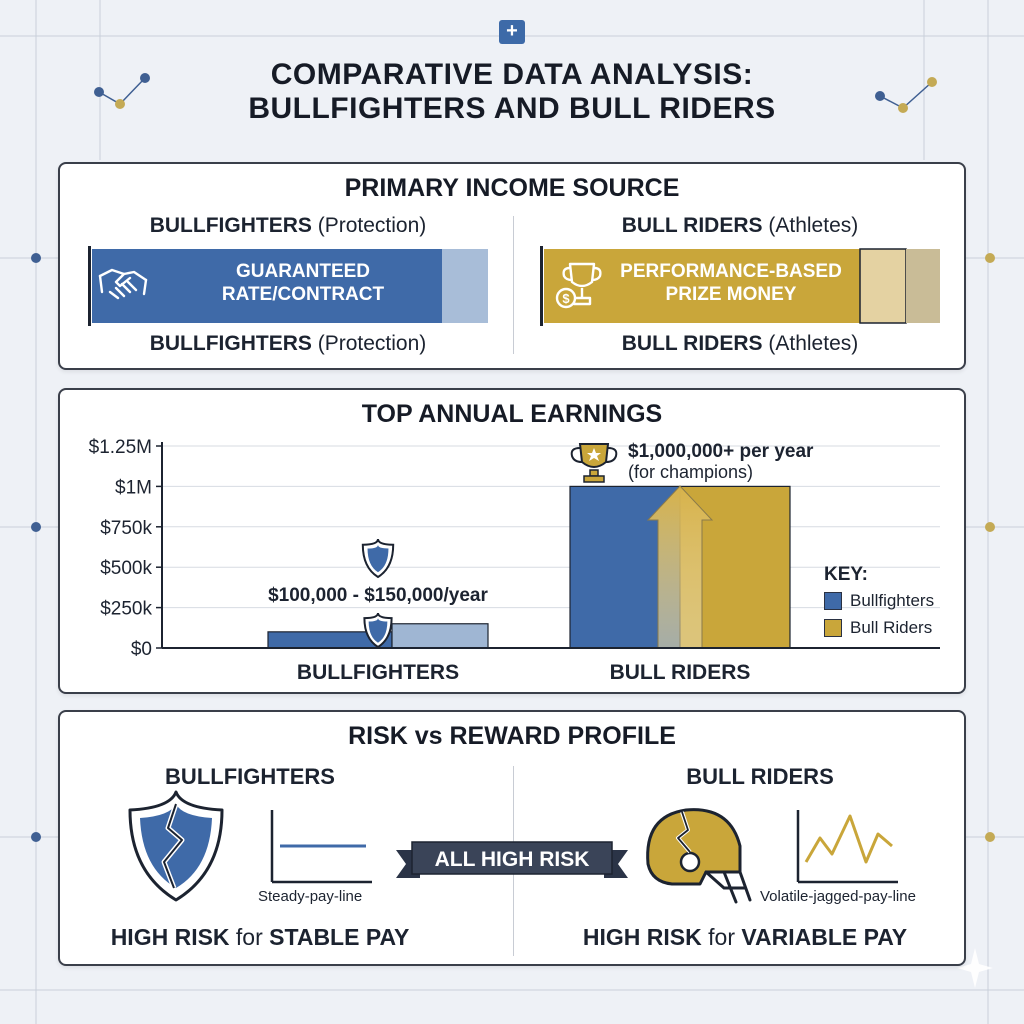 Image resolution: width=1024 pixels, height=1024 pixels. I want to click on income-panel-title: PRIMARY INCOME SOURCE, so click(512, 188).